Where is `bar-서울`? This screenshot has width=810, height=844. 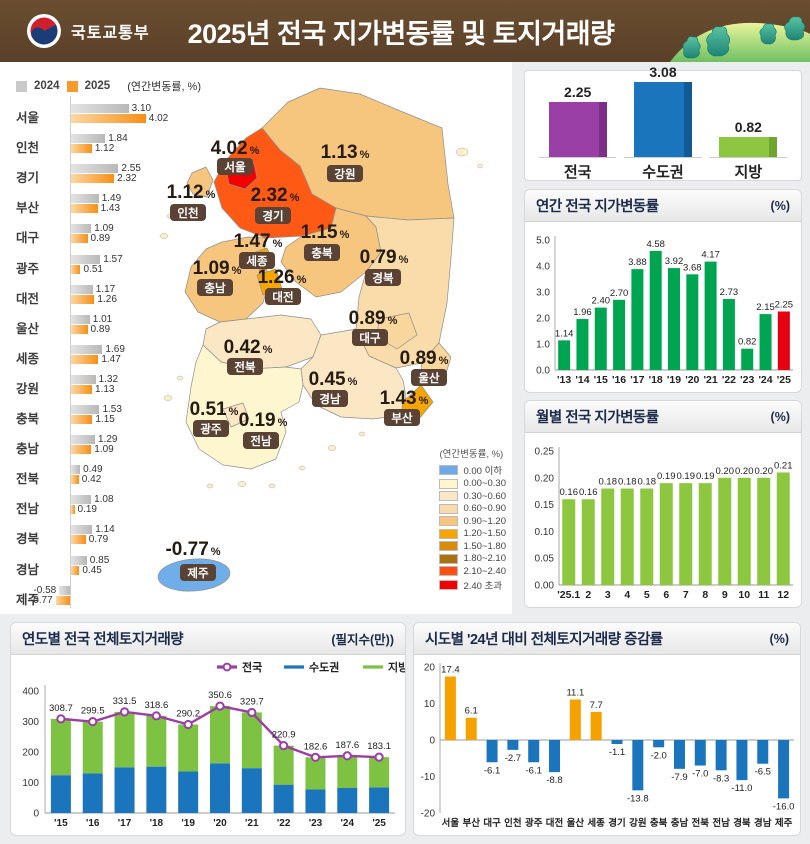 bar-서울 is located at coordinates (450, 708).